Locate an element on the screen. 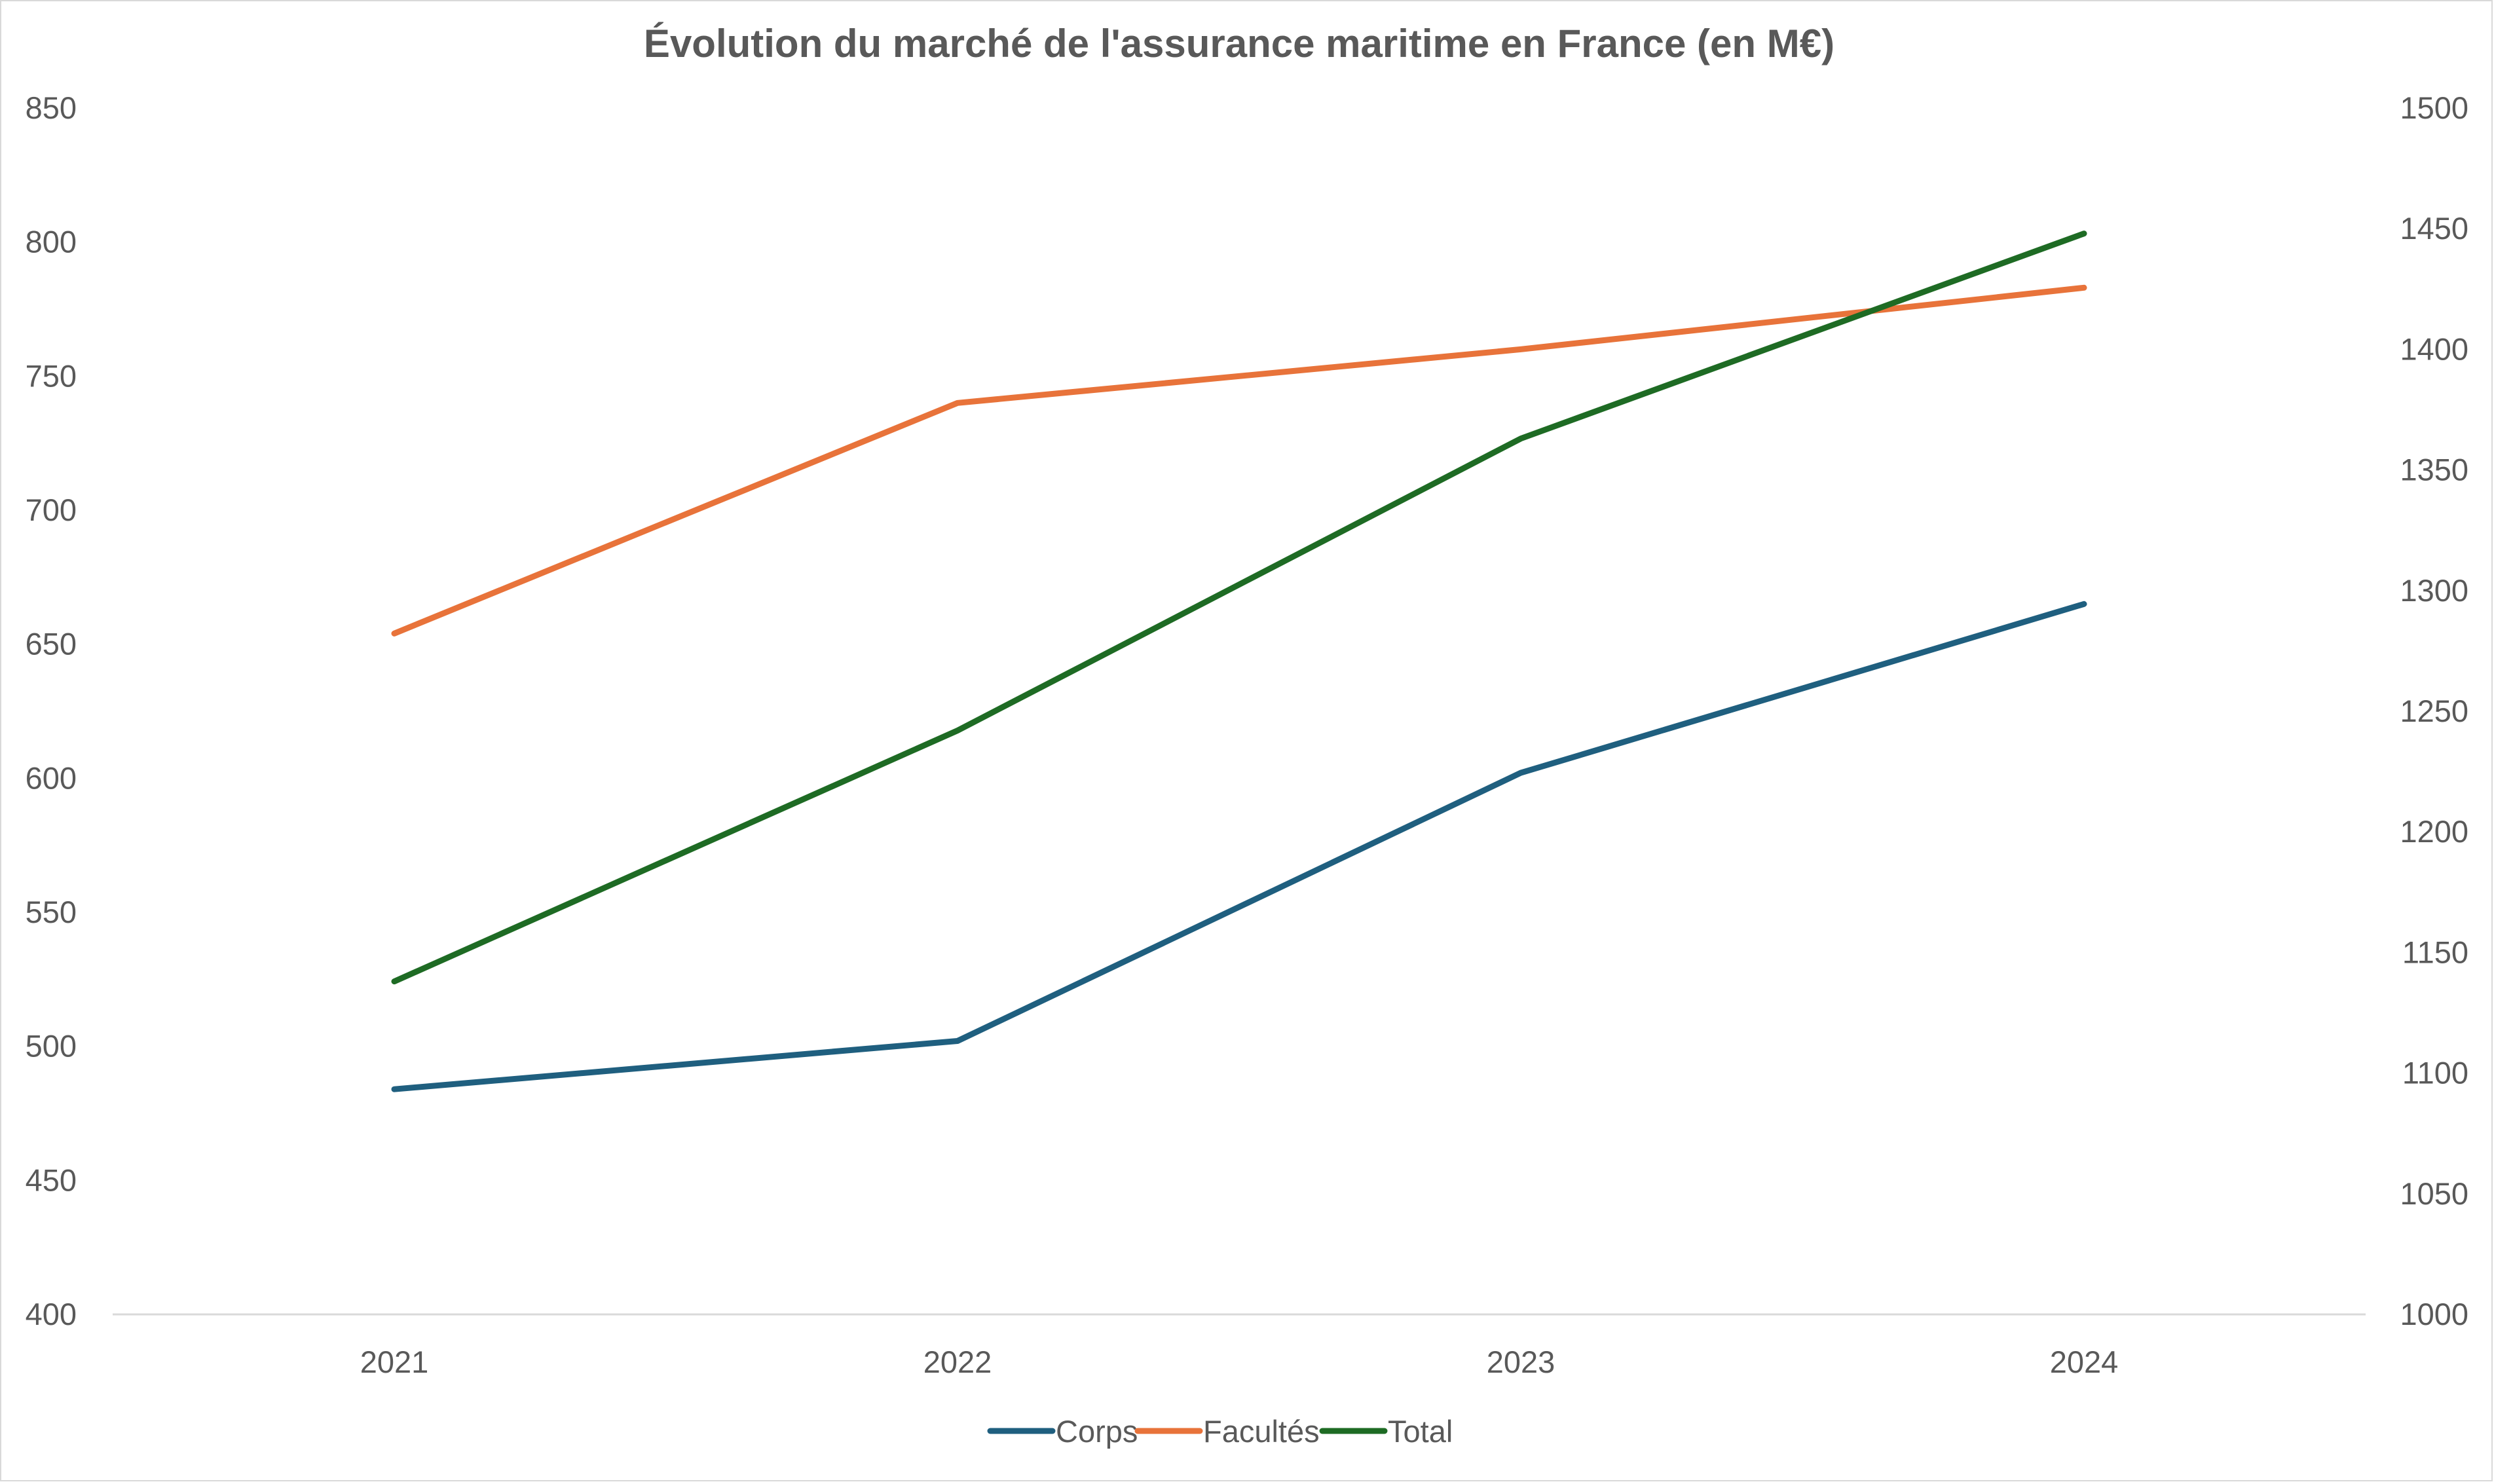  y2-tick-label: 1000 is located at coordinates (2434, 1314).